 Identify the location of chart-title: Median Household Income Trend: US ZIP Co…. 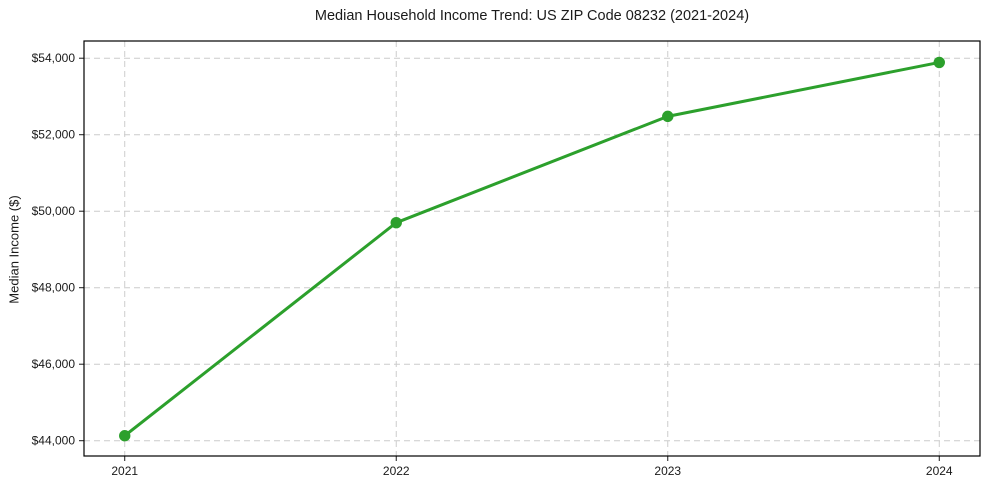
(532, 16).